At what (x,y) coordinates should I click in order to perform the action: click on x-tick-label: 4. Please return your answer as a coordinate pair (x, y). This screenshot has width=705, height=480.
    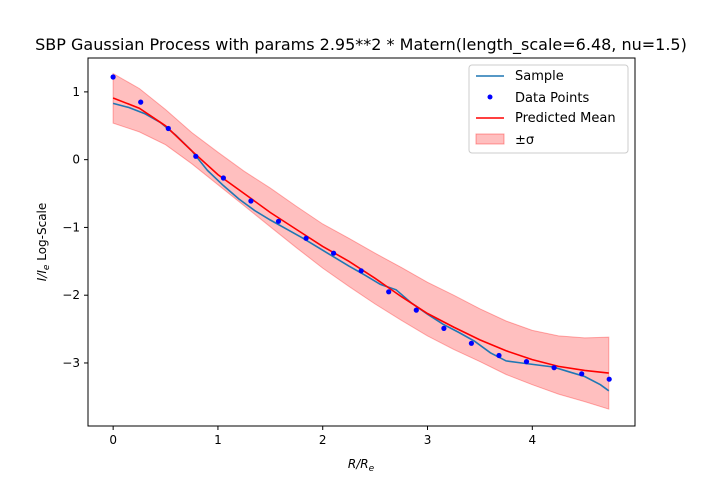
    Looking at the image, I should click on (532, 440).